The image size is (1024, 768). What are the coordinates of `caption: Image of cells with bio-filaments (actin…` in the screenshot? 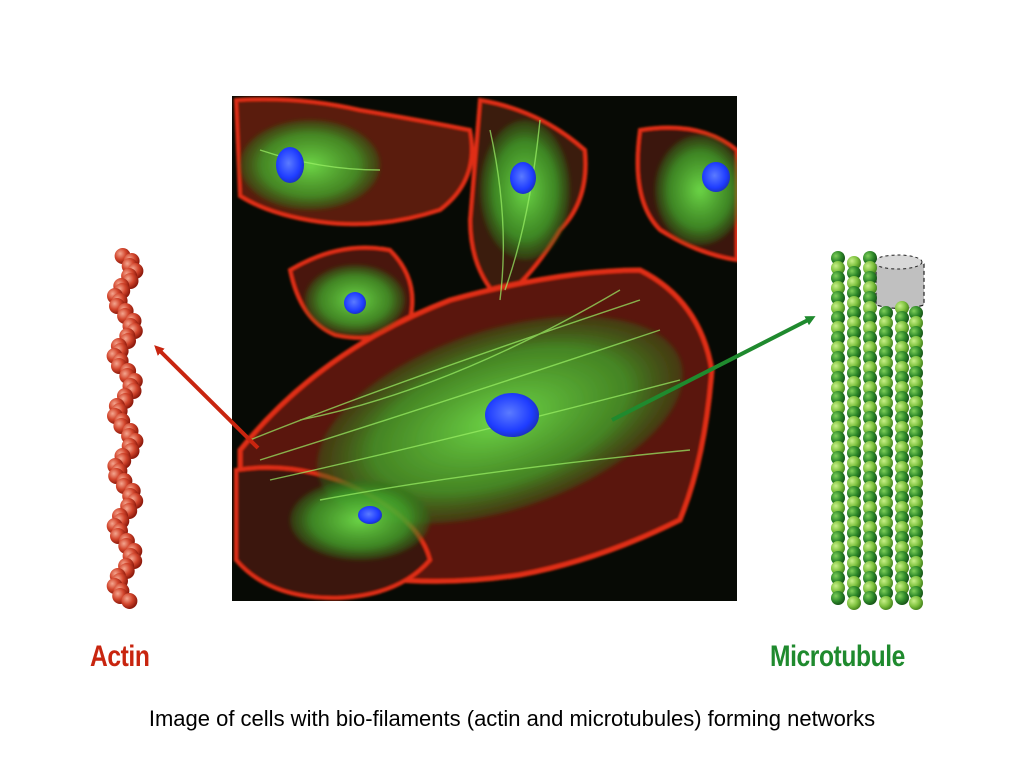 It's located at (512, 718).